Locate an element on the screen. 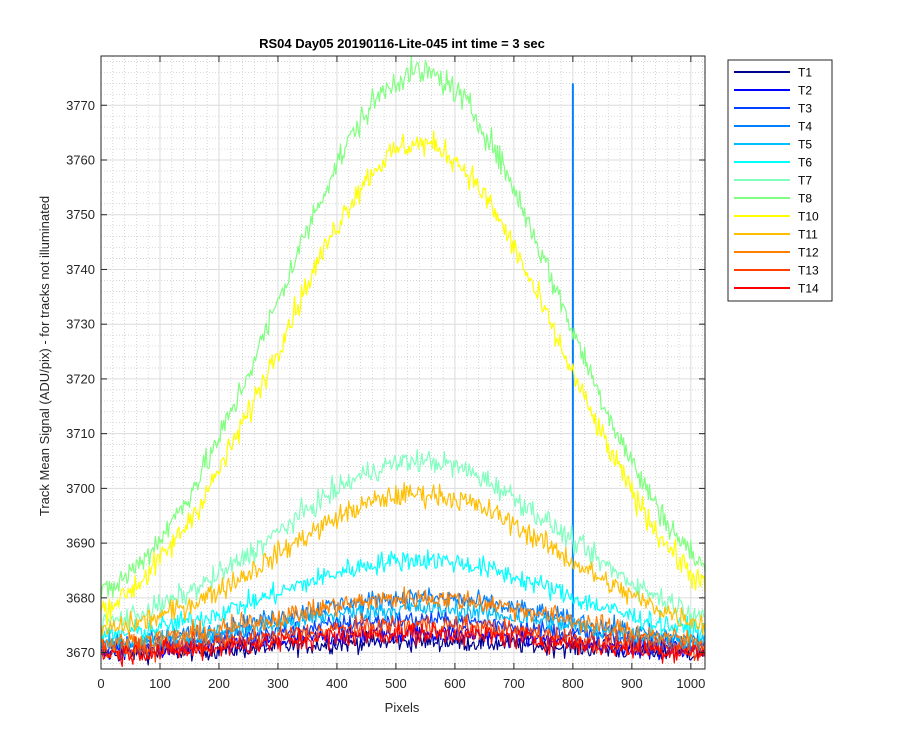 Image resolution: width=900 pixels, height=750 pixels. x-tick-label: 500 is located at coordinates (396, 683).